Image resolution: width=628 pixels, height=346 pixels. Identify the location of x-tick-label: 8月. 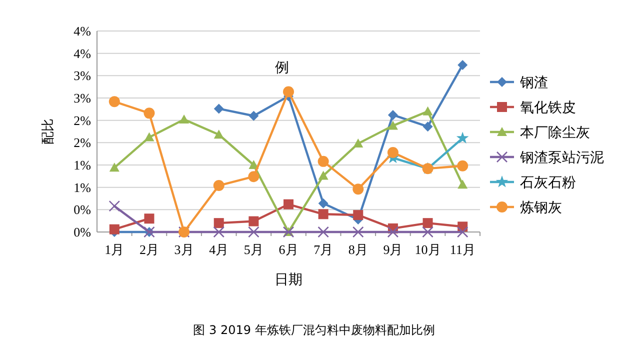
(358, 249).